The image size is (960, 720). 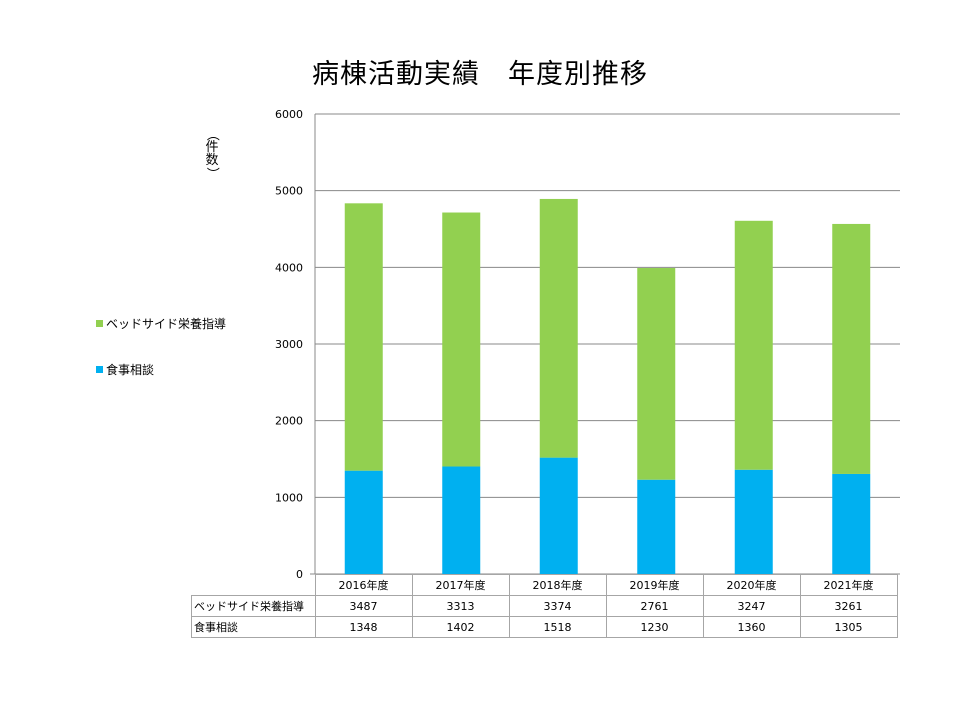 I want to click on y-axis-label: （ 件 数 ）, so click(x=212, y=154).